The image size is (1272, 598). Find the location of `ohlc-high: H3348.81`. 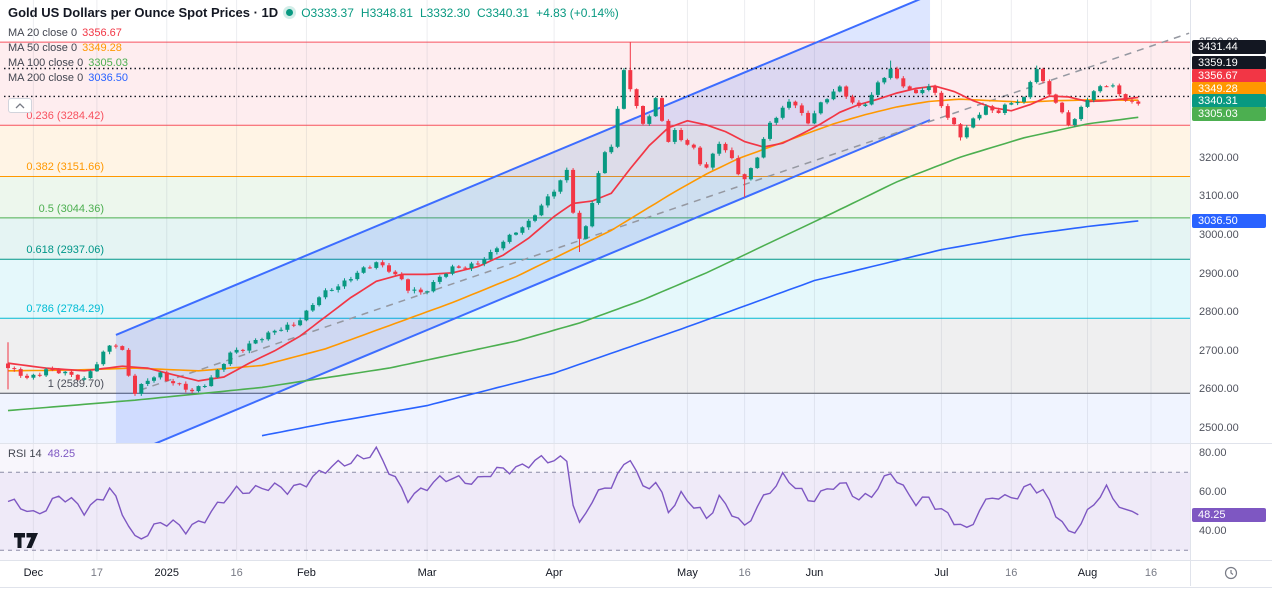

ohlc-high: H3348.81 is located at coordinates (386, 12).